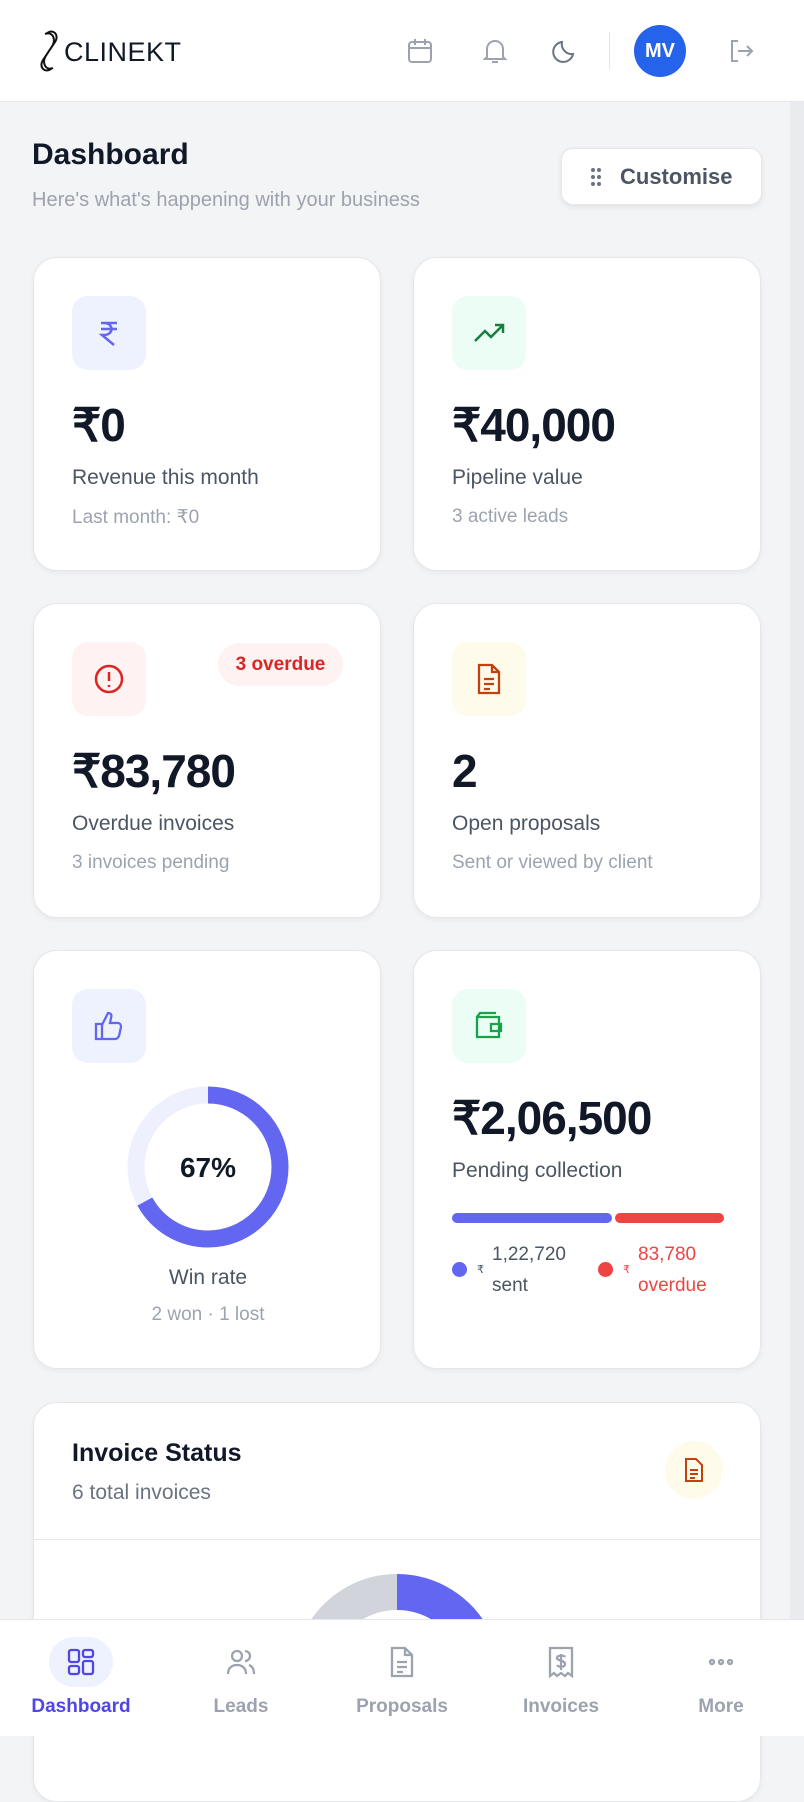 The image size is (804, 1802). I want to click on donut-label: 67%, so click(208, 1167).